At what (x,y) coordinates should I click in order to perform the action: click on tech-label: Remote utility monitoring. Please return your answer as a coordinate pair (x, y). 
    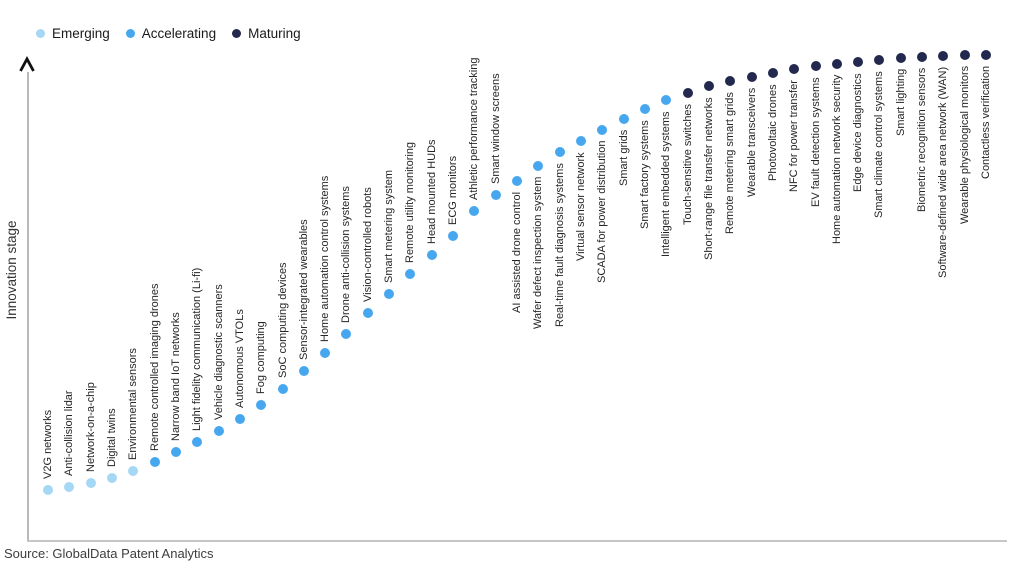
    Looking at the image, I should click on (410, 202).